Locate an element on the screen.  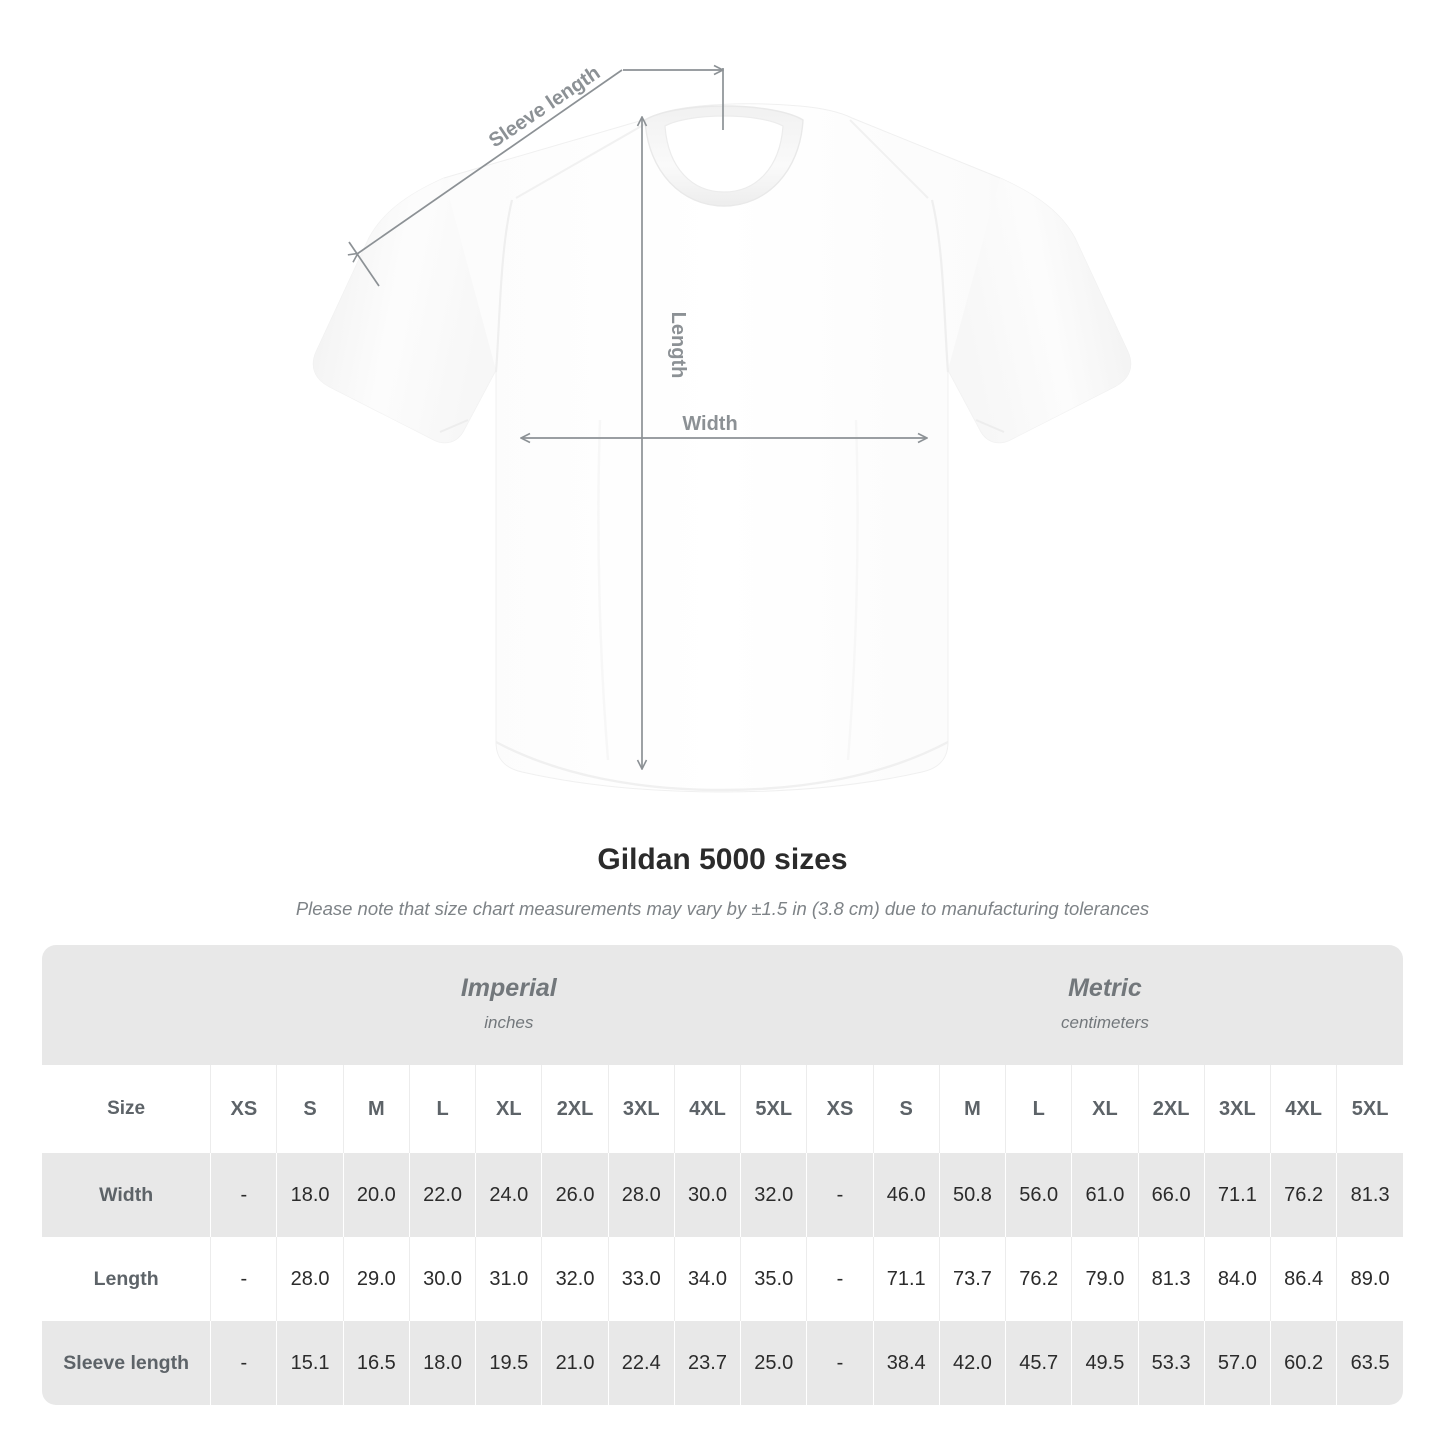
page-title: Gildan 5000 sizes is located at coordinates (722, 859).